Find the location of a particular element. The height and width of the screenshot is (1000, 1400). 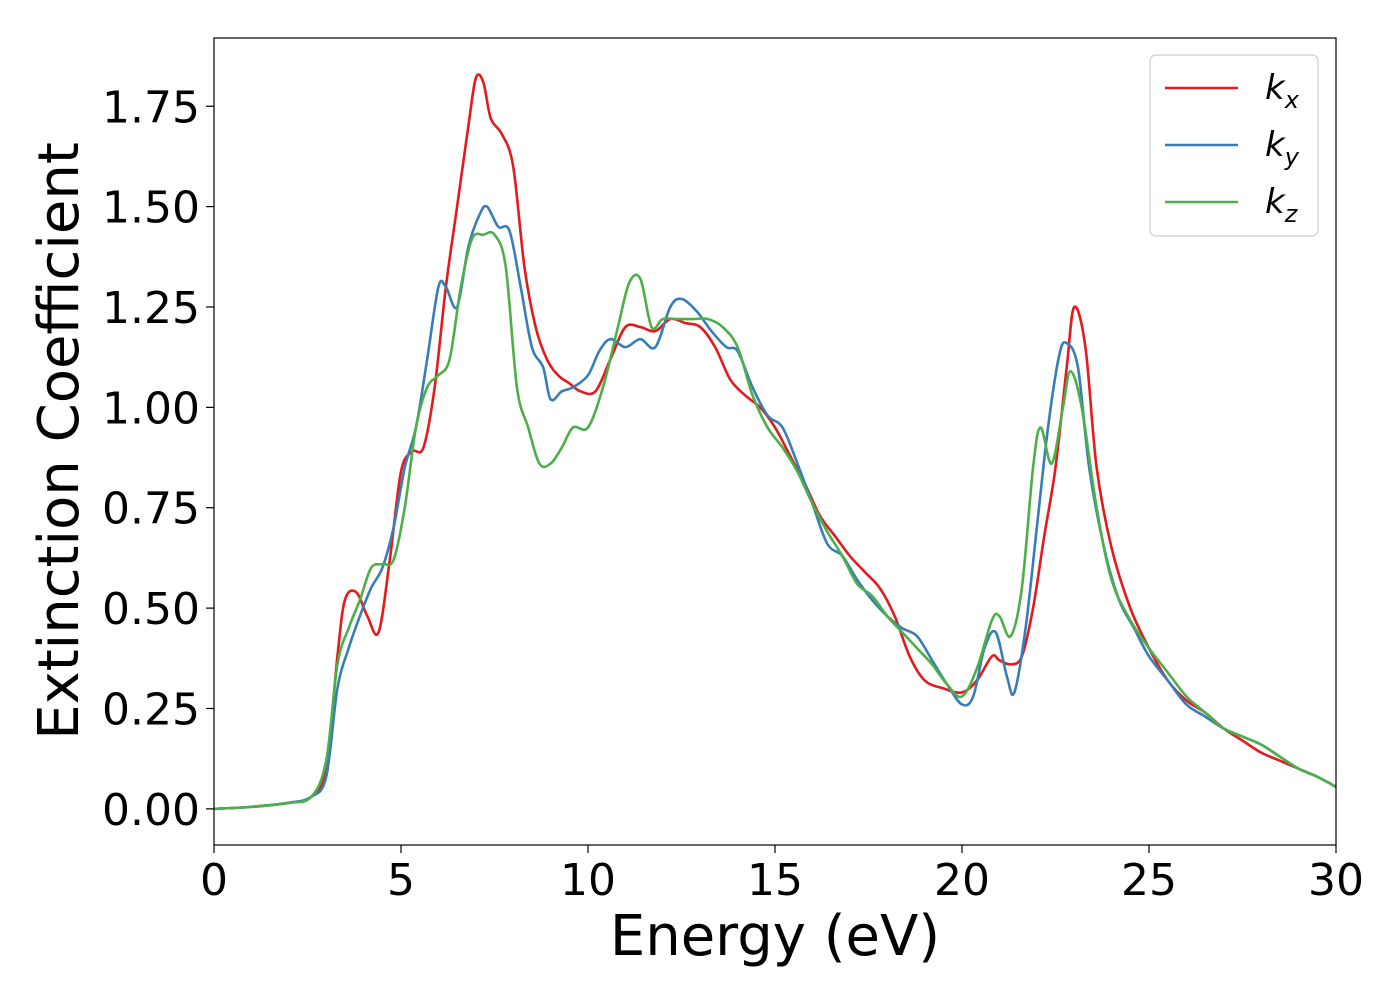

y-tick-label: 1.50 is located at coordinates (151, 208).